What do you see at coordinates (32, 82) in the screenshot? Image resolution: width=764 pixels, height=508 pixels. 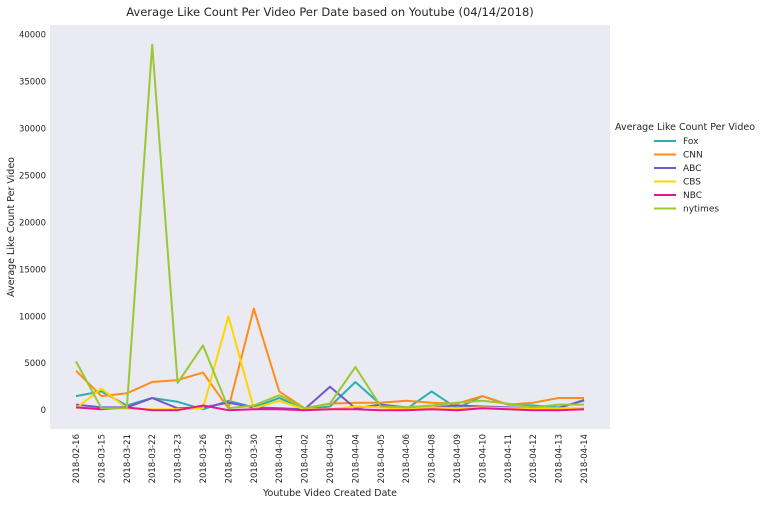 I see `y-tick-label: 35000` at bounding box center [32, 82].